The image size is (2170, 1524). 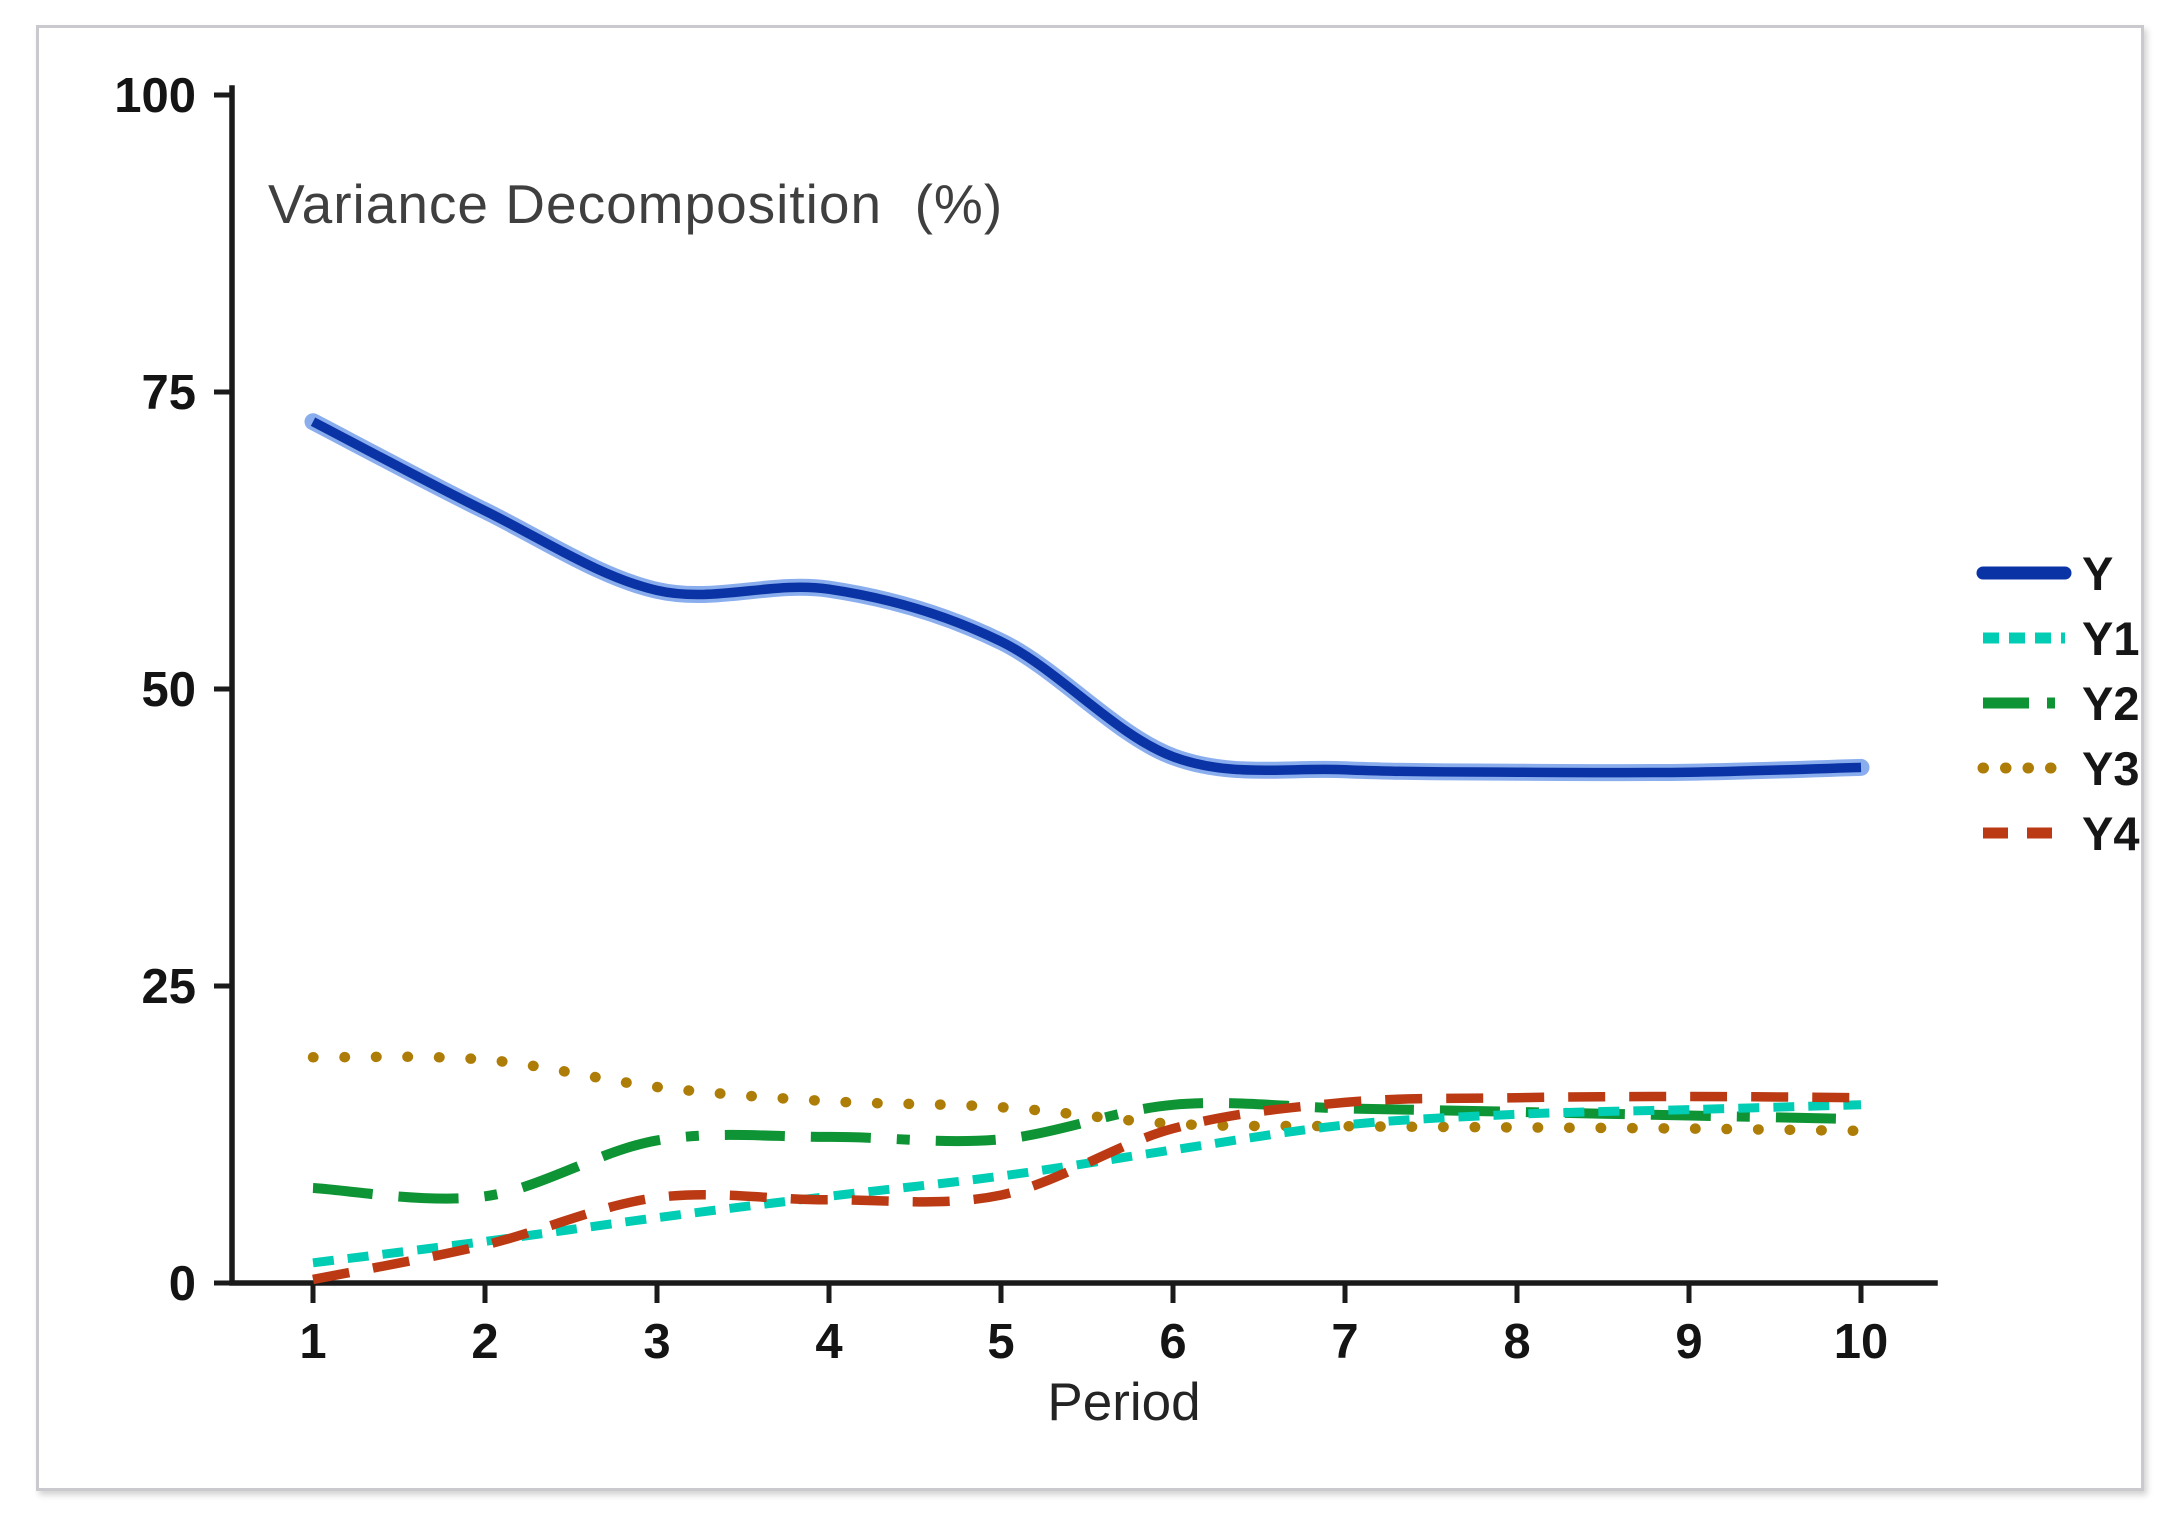 What do you see at coordinates (1861, 1342) in the screenshot?
I see `x-tick-label-10: 10` at bounding box center [1861, 1342].